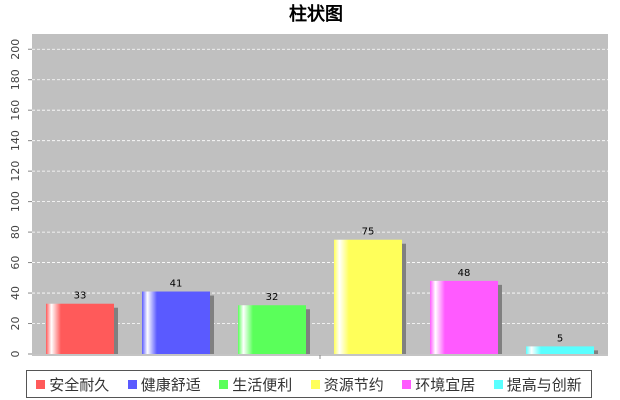 This screenshot has width=620, height=400. Describe the element at coordinates (15, 354) in the screenshot. I see `y-tick-label: 0` at that location.